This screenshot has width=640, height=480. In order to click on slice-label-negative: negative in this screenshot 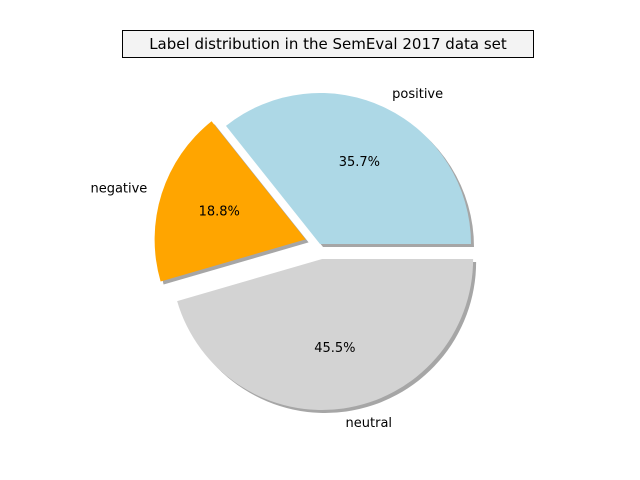, I will do `click(118, 189)`.